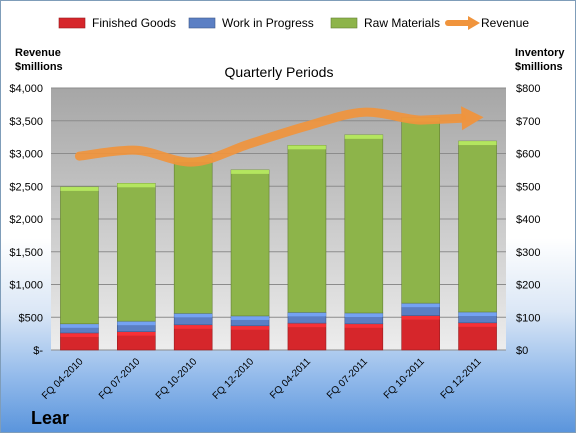 The image size is (576, 434). What do you see at coordinates (522, 351) in the screenshot?
I see `right-tick-label: $0` at bounding box center [522, 351].